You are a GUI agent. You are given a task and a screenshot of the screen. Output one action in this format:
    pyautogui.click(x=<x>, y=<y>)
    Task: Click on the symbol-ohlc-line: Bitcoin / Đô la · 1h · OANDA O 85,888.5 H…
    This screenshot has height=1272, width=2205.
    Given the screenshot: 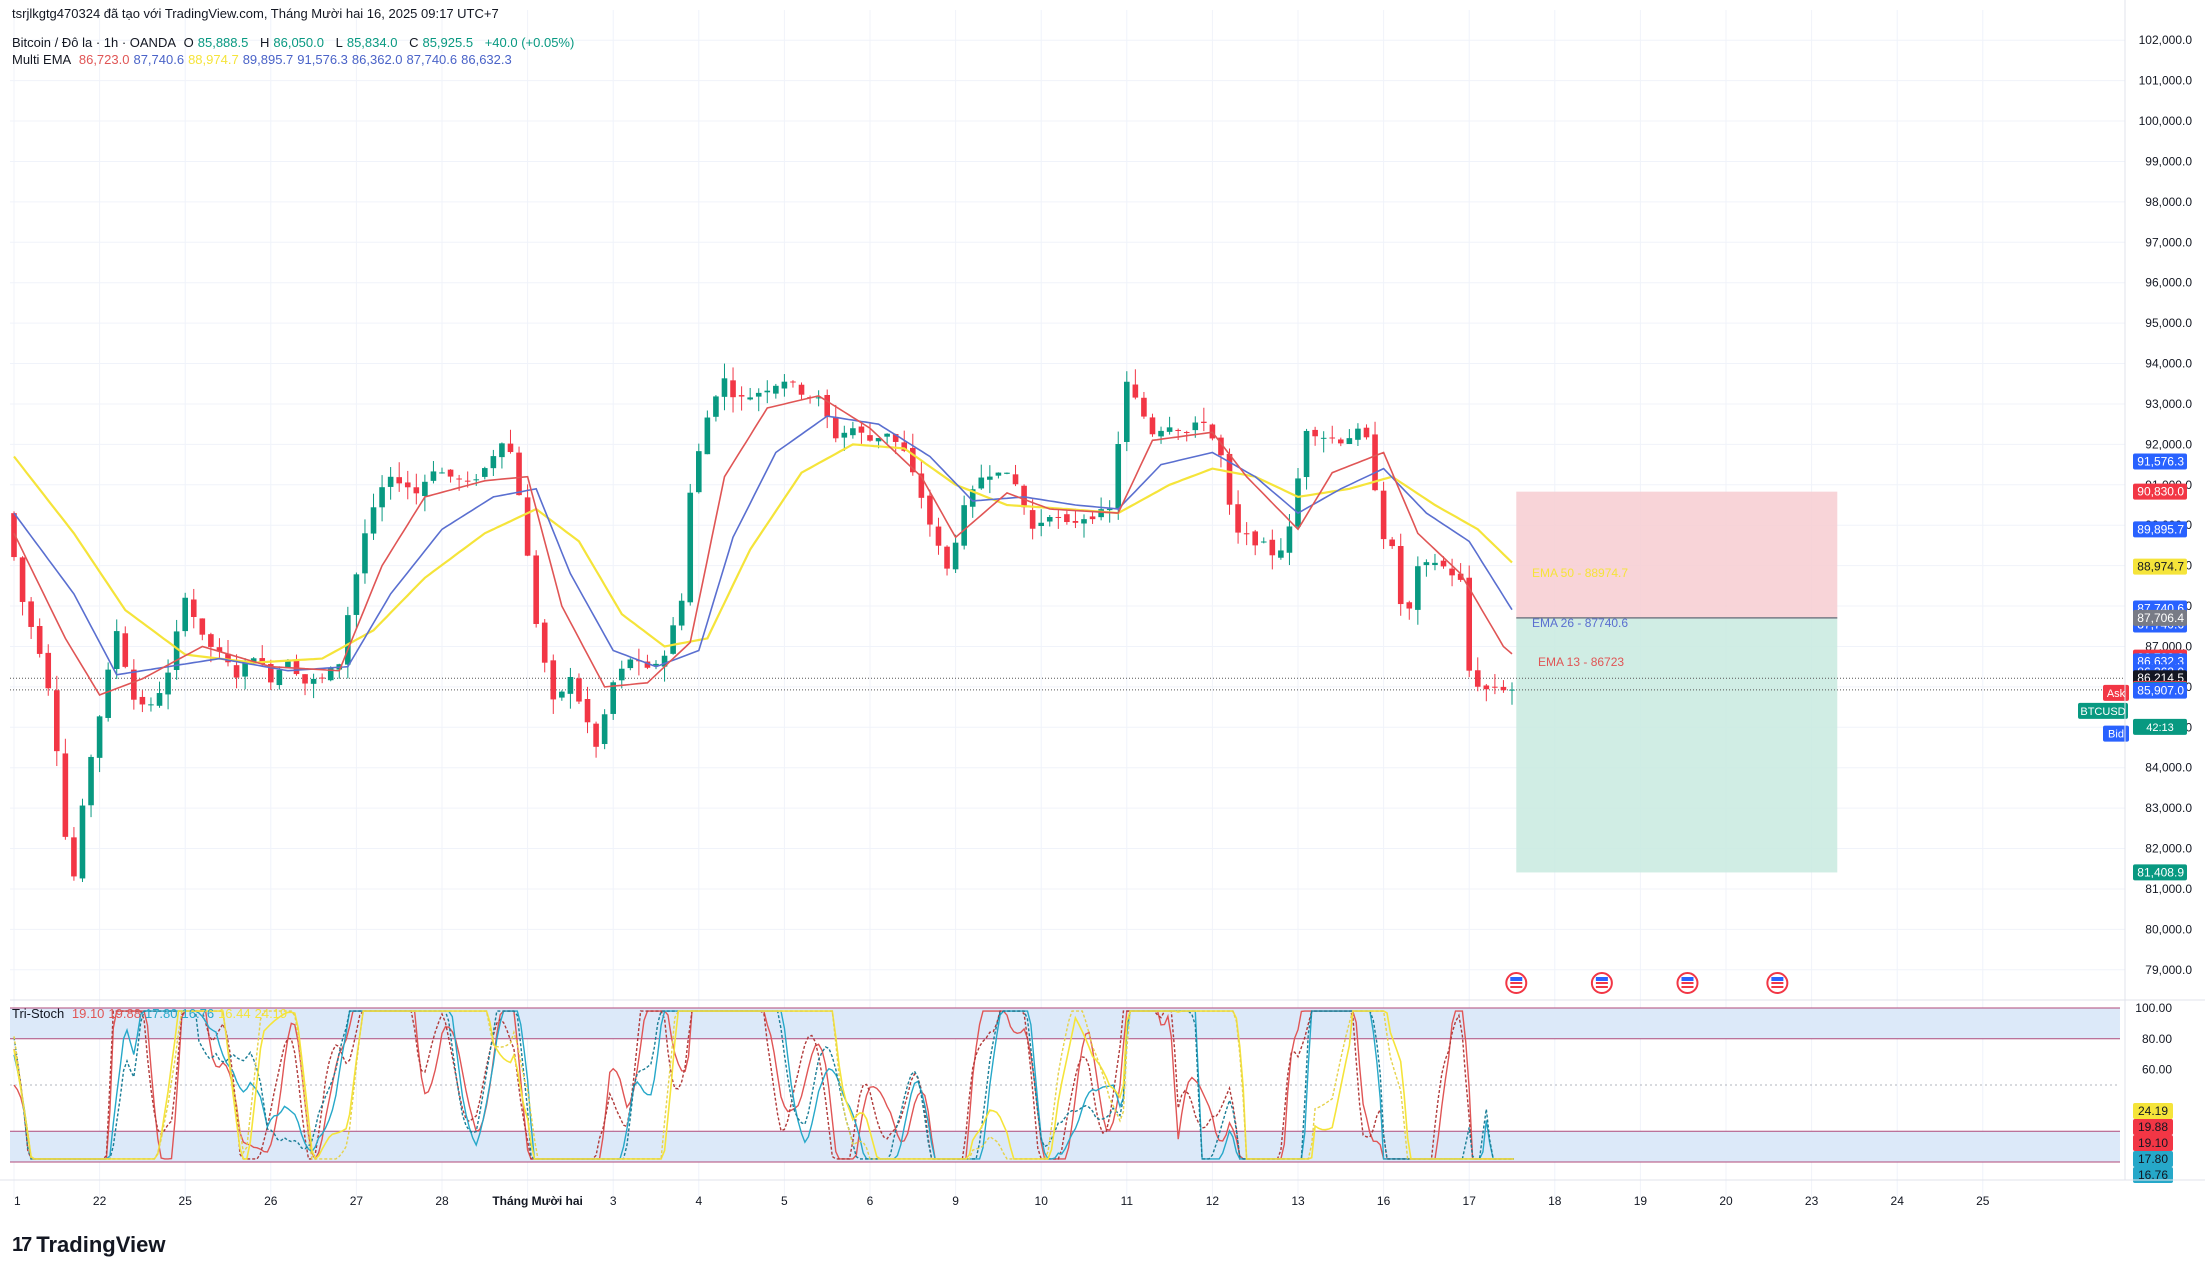 What is the action you would take?
    pyautogui.click(x=295, y=42)
    